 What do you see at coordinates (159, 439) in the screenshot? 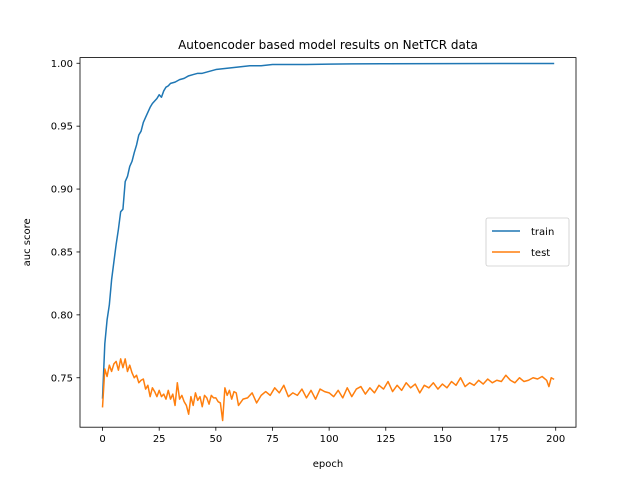
I see `x-tick-label: 25` at bounding box center [159, 439].